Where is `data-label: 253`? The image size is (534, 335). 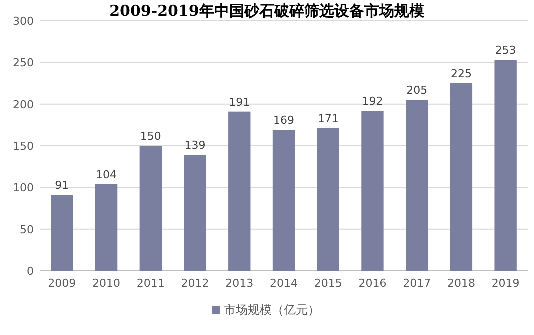
data-label: 253 is located at coordinates (505, 51).